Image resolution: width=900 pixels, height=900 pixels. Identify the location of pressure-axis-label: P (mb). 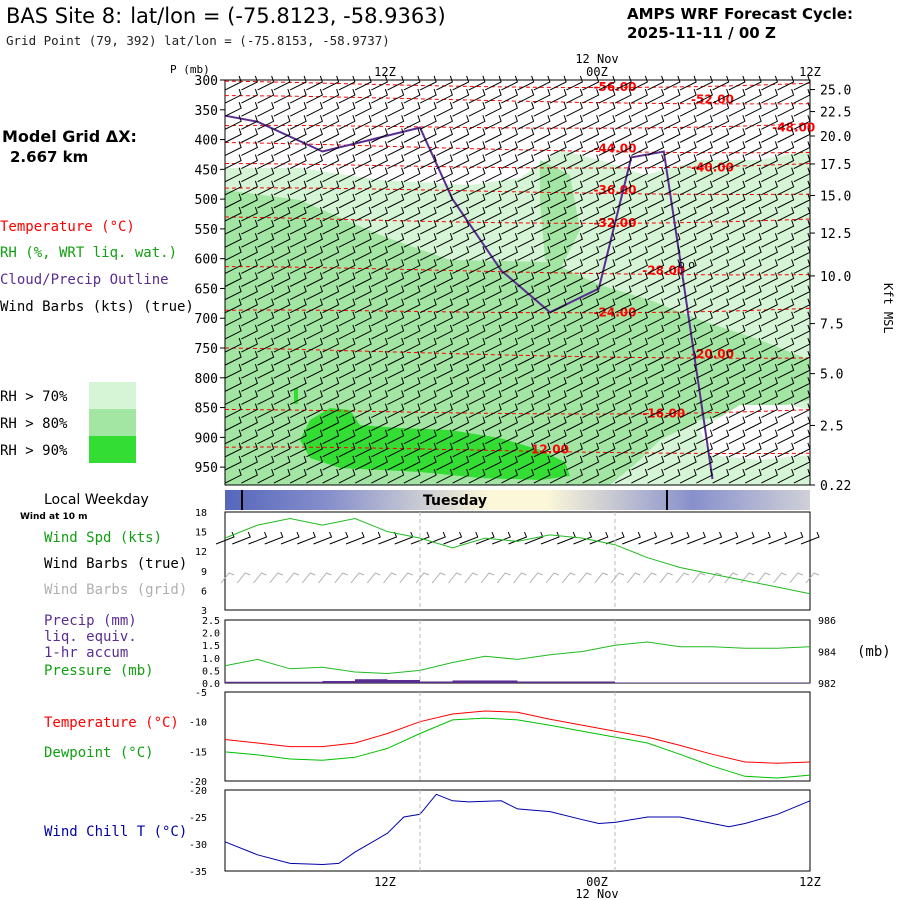
(190, 69).